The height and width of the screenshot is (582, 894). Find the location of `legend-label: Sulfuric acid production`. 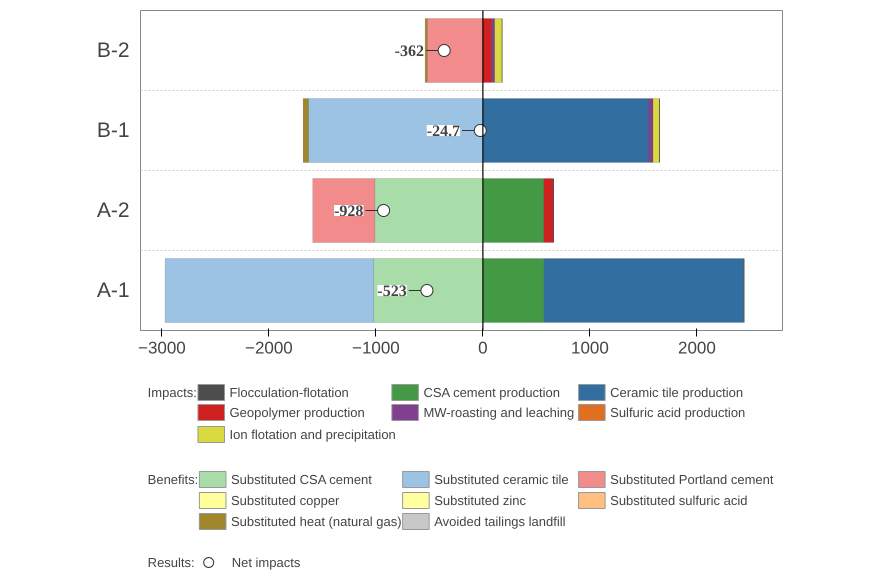

legend-label: Sulfuric acid production is located at coordinates (678, 412).